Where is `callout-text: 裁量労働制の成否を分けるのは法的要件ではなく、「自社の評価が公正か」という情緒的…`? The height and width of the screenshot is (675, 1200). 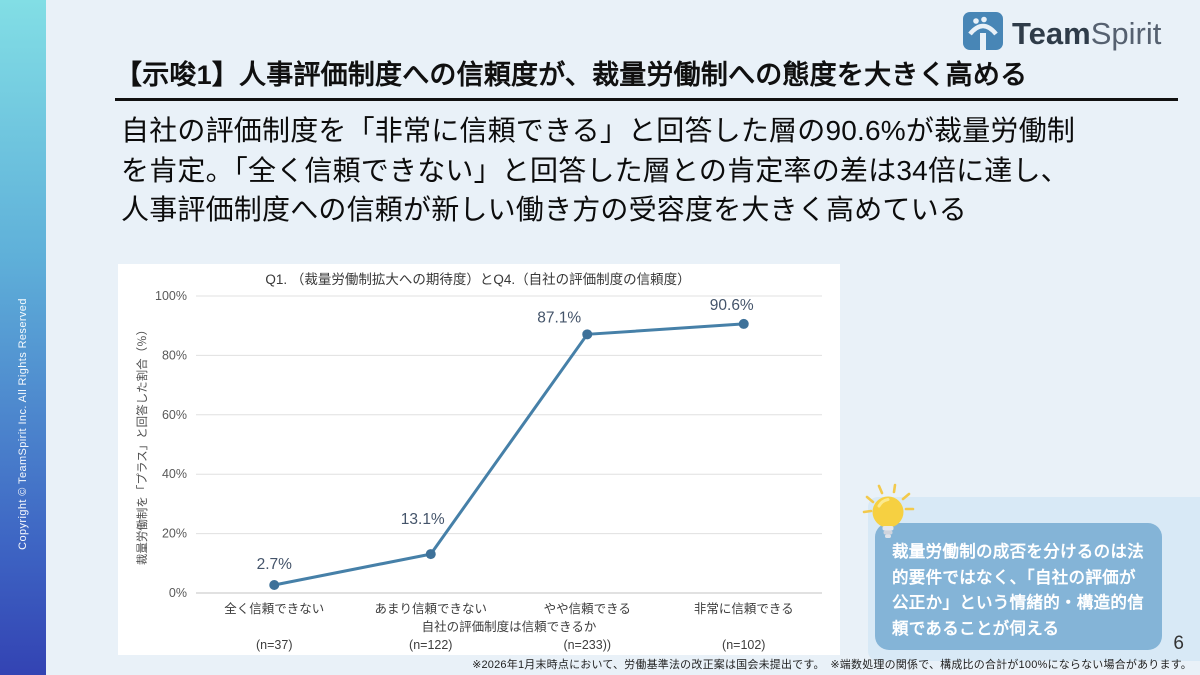
callout-text: 裁量労働制の成否を分けるのは法的要件ではなく、「自社の評価が公正か」という情緒的… is located at coordinates (1018, 590).